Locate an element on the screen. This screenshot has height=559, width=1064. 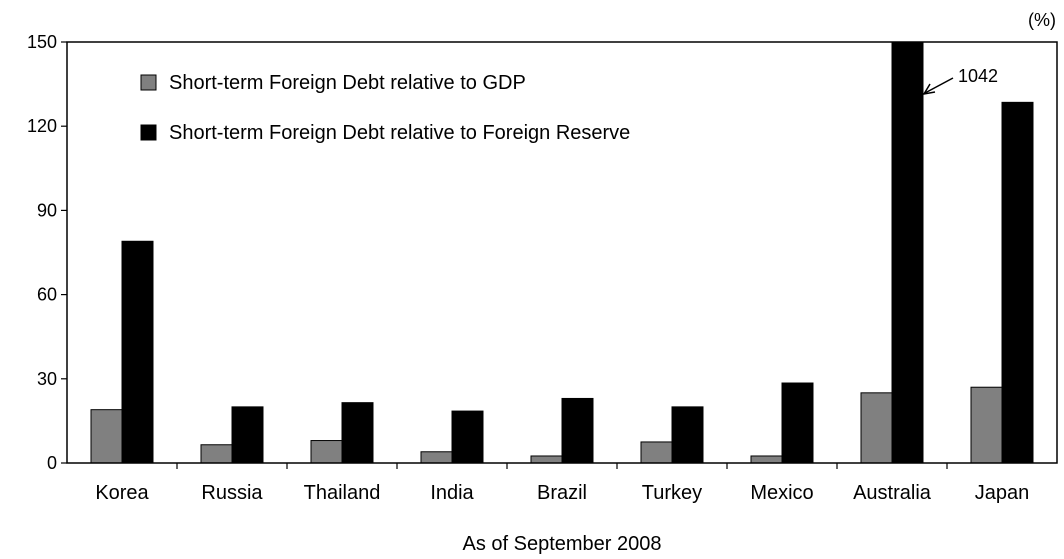
annotation-label: 1042 is located at coordinates (978, 76).